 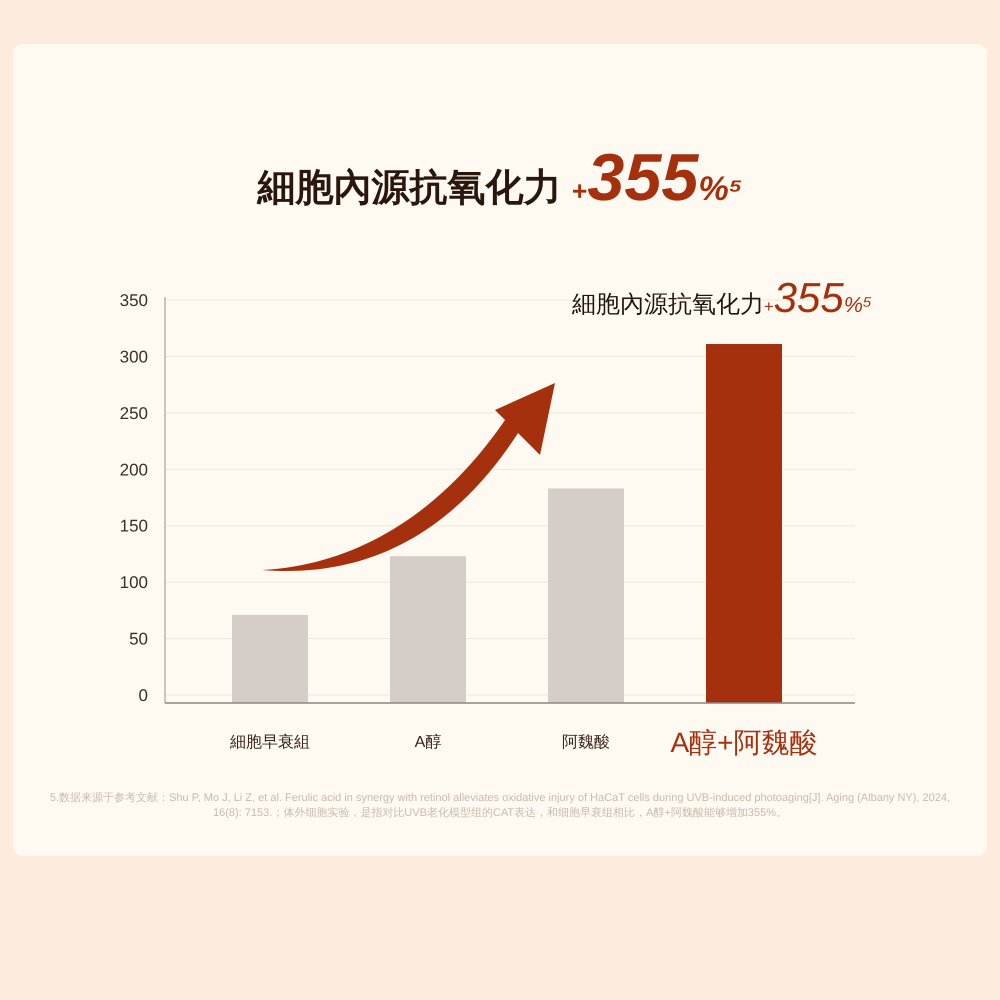 What do you see at coordinates (134, 356) in the screenshot?
I see `y-tick-label: 300` at bounding box center [134, 356].